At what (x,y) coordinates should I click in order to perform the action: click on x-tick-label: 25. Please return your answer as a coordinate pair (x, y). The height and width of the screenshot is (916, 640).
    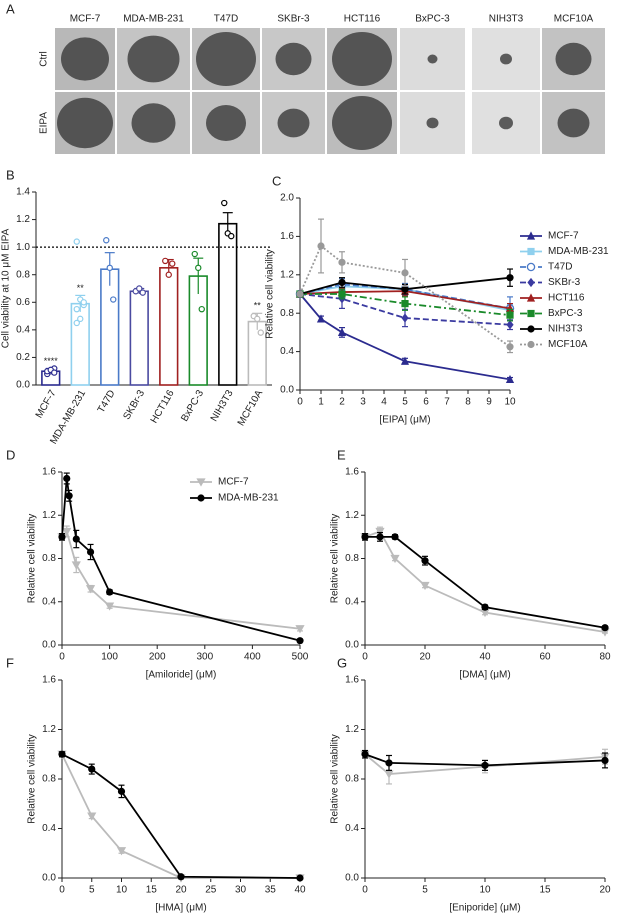
    Looking at the image, I should click on (211, 890).